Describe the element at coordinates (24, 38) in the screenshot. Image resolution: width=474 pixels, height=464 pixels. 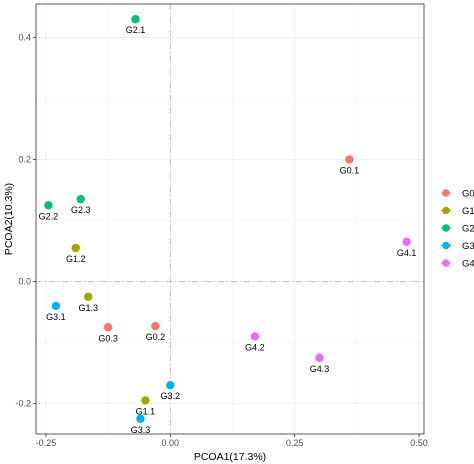
I see `y-tick-label: 0.4` at that location.